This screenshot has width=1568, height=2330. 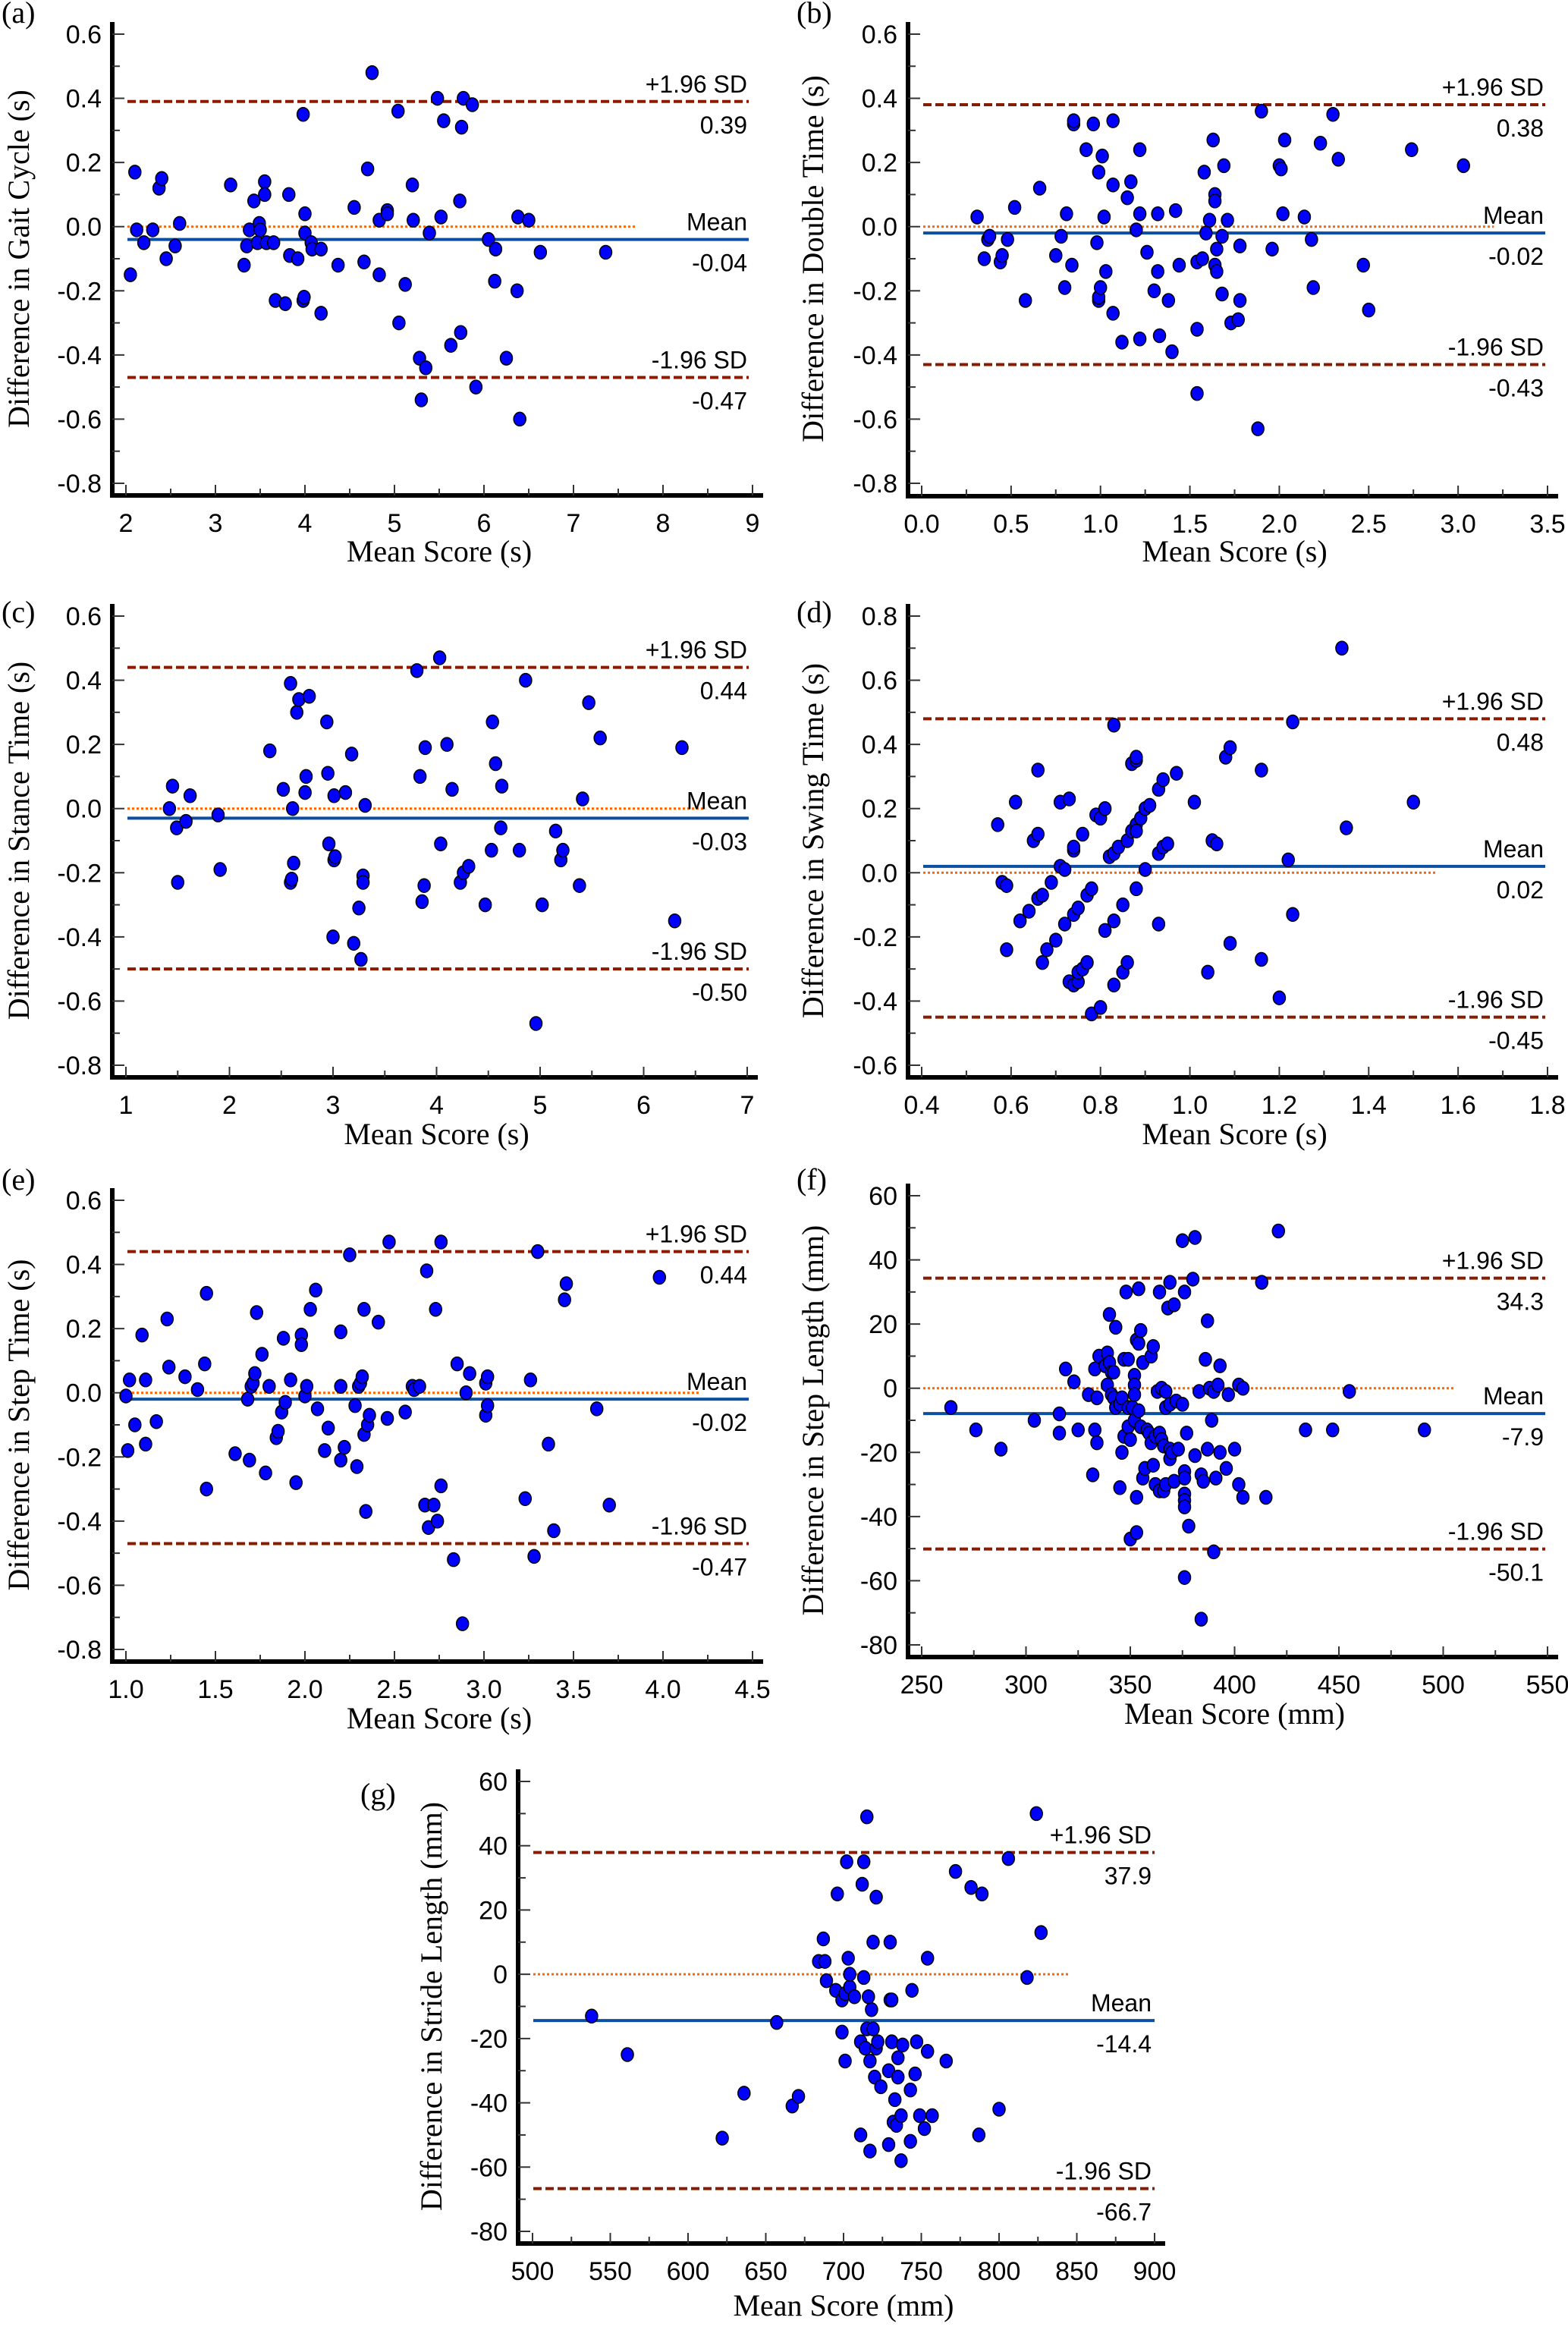 What do you see at coordinates (80, 484) in the screenshot?
I see `y-tick-label: -0.8` at bounding box center [80, 484].